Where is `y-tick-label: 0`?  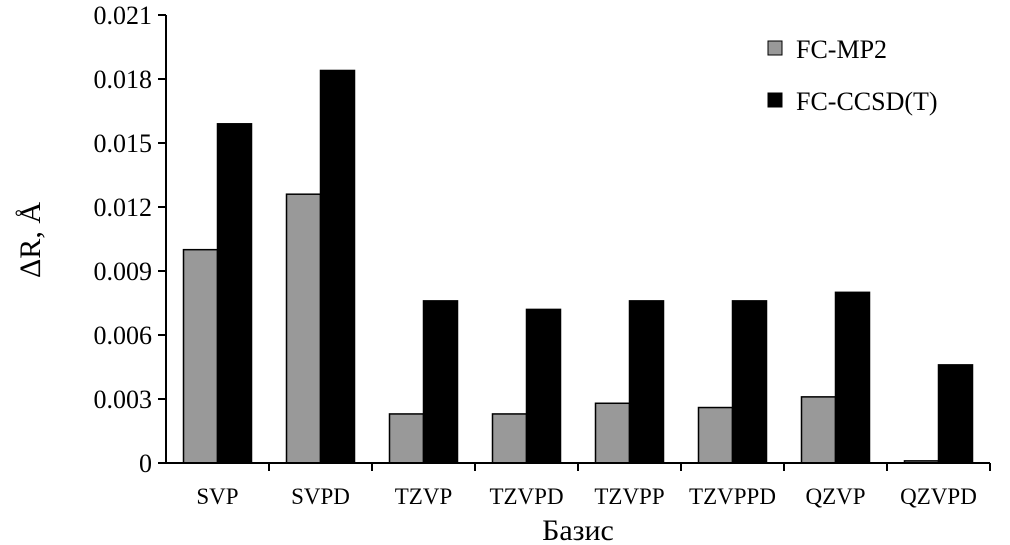 y-tick-label: 0 is located at coordinates (145, 463).